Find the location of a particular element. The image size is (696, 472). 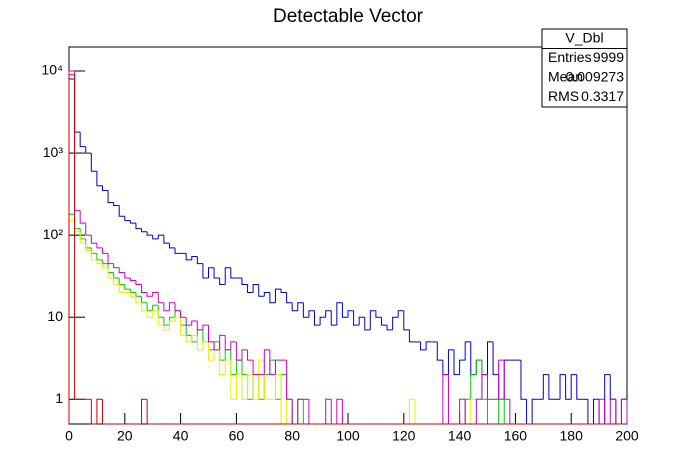

x-tick-label: 100 is located at coordinates (348, 436).